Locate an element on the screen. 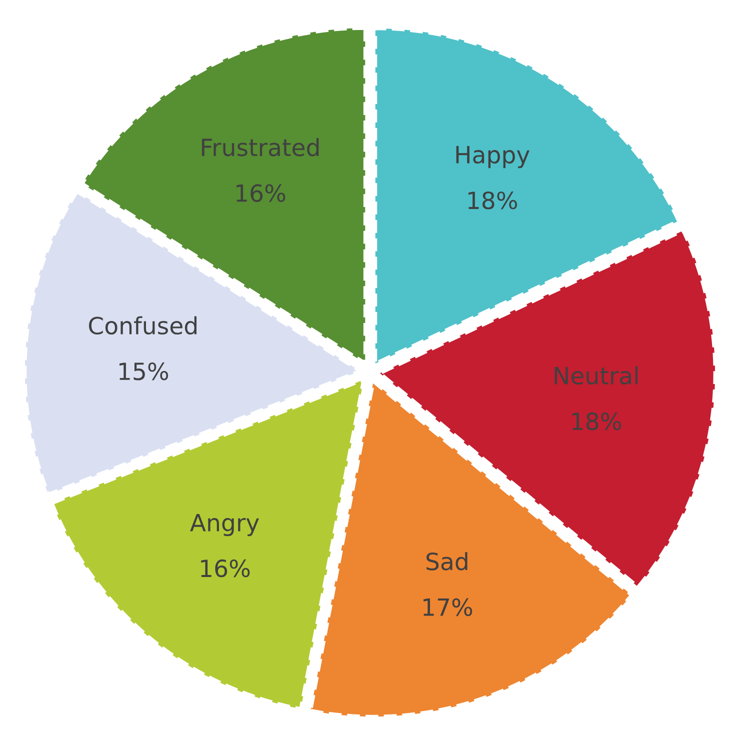 The width and height of the screenshot is (740, 744). data-label: 17% is located at coordinates (448, 607).